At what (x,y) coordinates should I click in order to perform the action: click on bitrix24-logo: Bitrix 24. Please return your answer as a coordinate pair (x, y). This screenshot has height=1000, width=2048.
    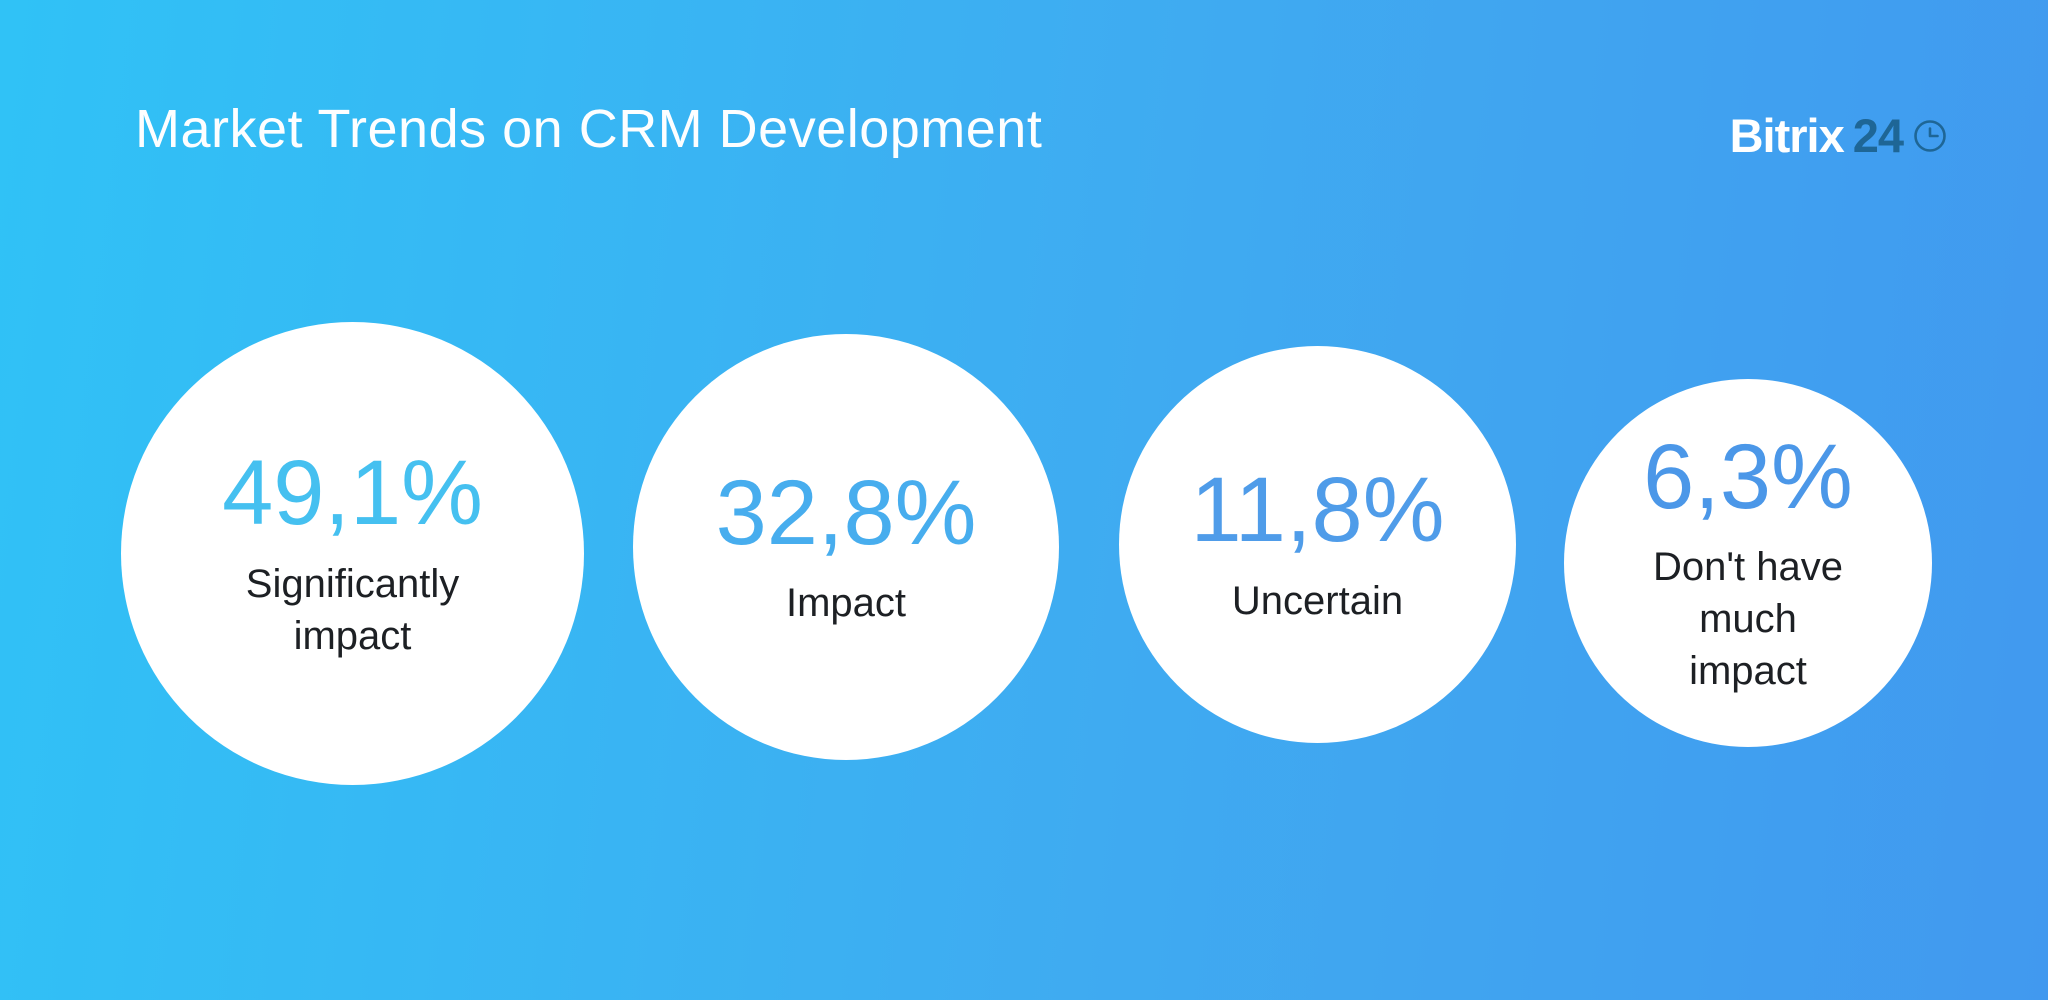
    Looking at the image, I should click on (1839, 135).